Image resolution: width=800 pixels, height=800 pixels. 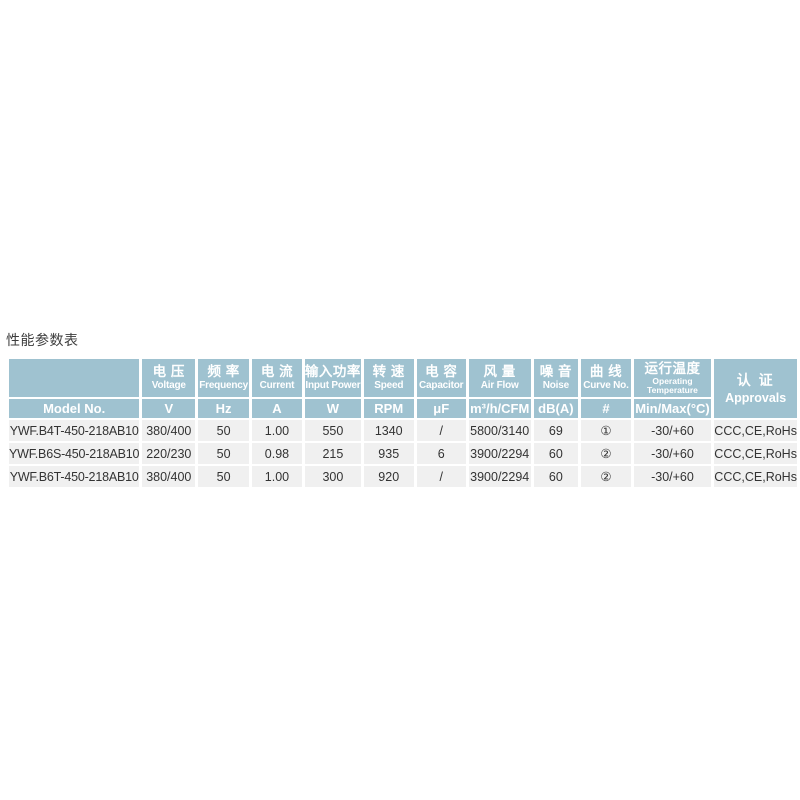 What do you see at coordinates (555, 371) in the screenshot?
I see `col-header-noise-cn: 噪 音` at bounding box center [555, 371].